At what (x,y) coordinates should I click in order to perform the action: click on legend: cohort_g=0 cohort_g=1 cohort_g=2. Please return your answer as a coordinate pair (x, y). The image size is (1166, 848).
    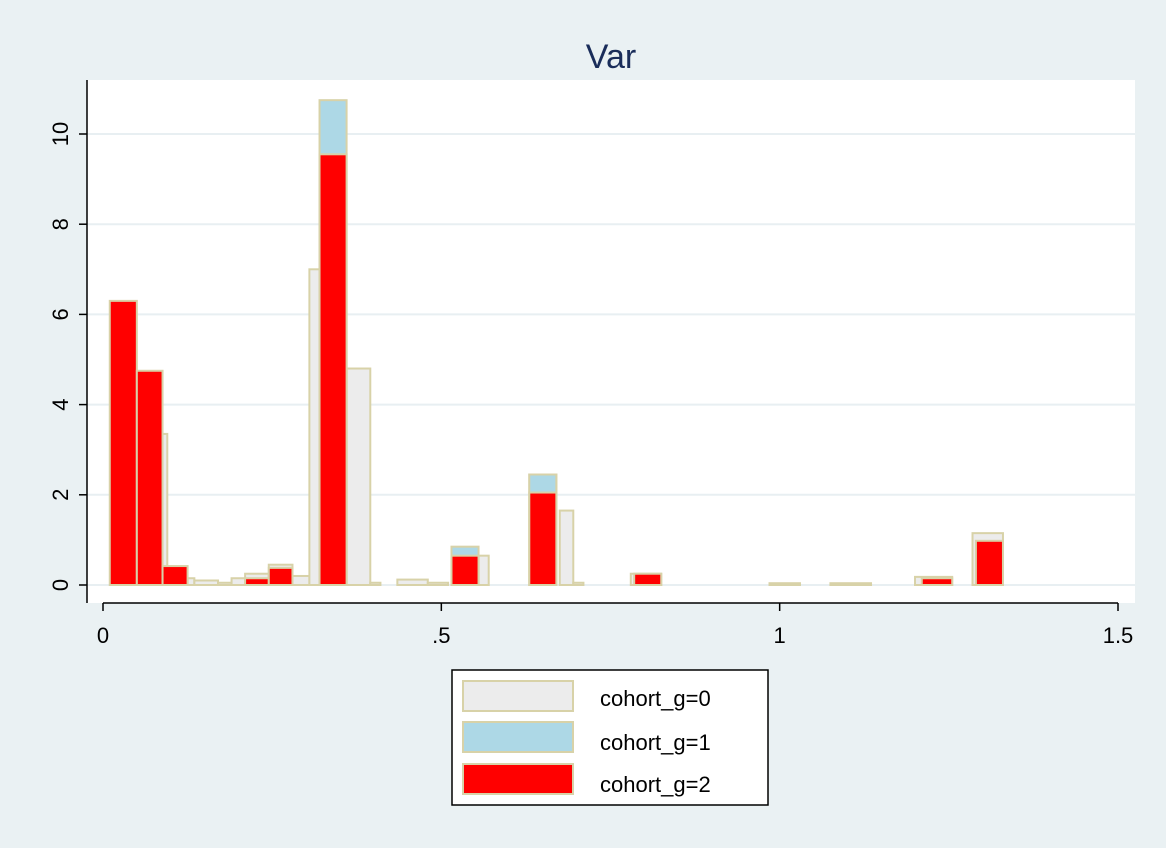
    Looking at the image, I should click on (610, 737).